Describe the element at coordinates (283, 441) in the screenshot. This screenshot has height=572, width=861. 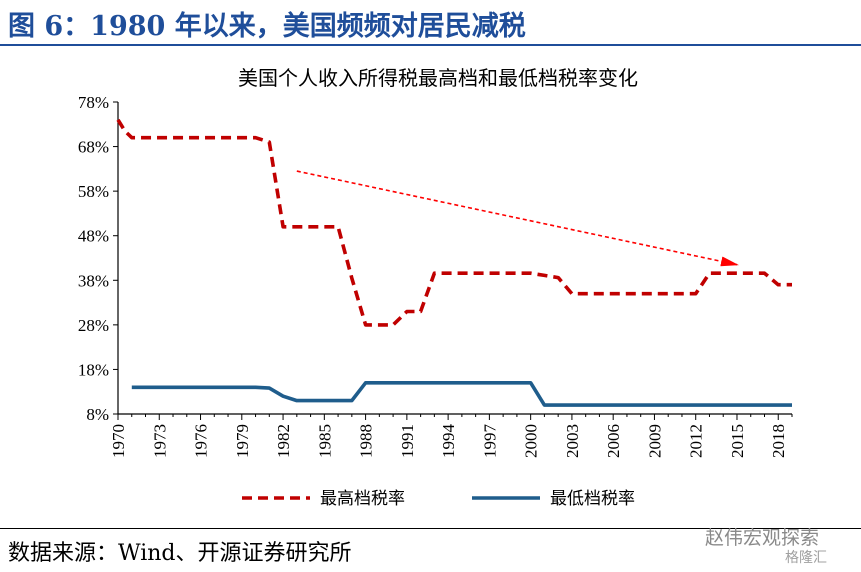
I see `x-tick-label: 1982` at that location.